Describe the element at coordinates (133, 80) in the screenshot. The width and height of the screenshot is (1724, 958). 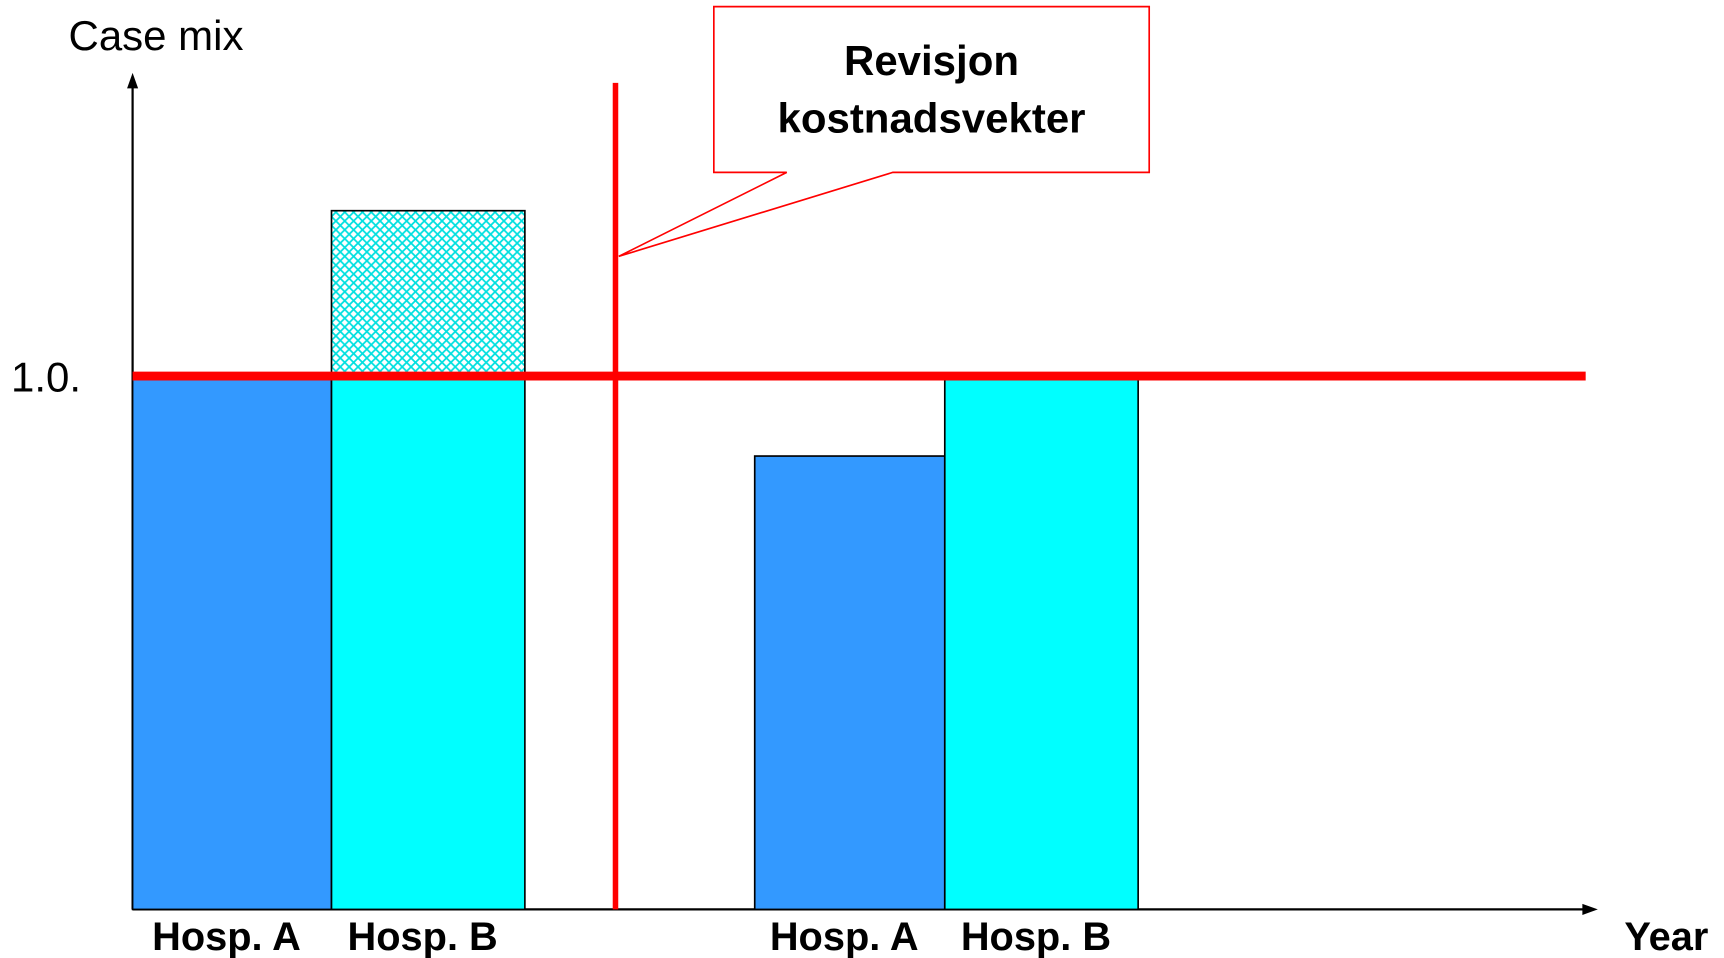
I see `y-axis-arrow` at that location.